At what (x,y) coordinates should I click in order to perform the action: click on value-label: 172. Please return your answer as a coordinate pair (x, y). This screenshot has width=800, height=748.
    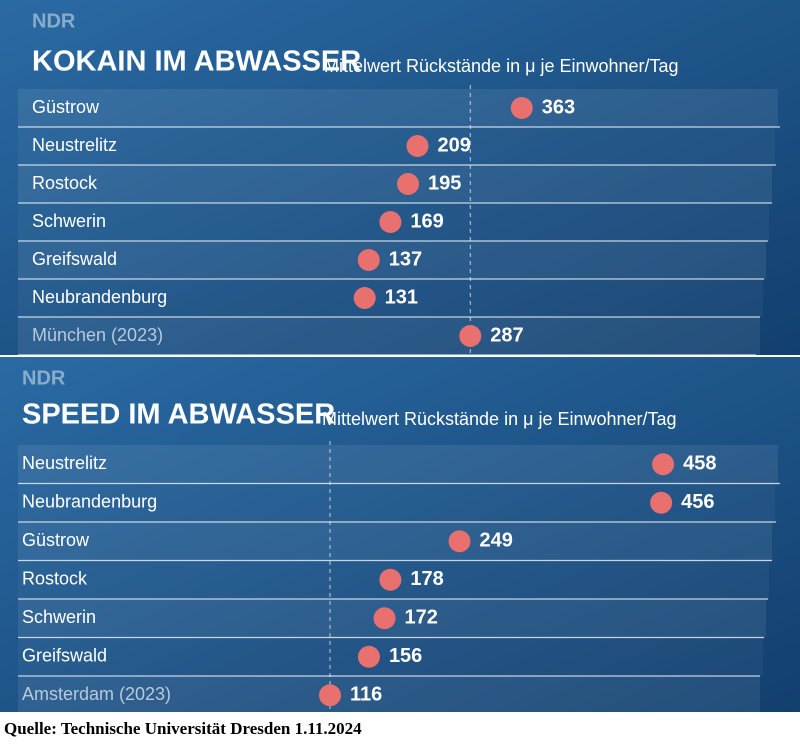
    Looking at the image, I should click on (421, 618).